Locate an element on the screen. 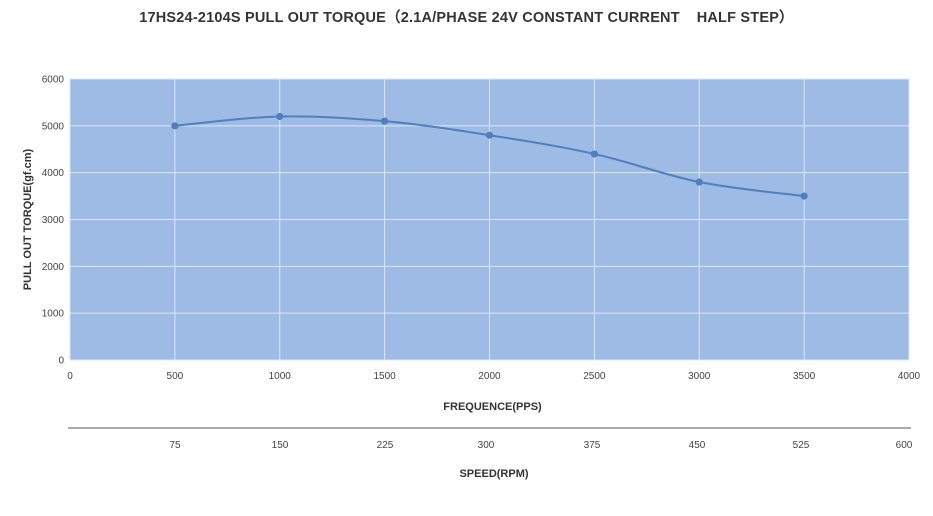 This screenshot has height=516, width=933. y-tick-label: 5000 is located at coordinates (53, 126).